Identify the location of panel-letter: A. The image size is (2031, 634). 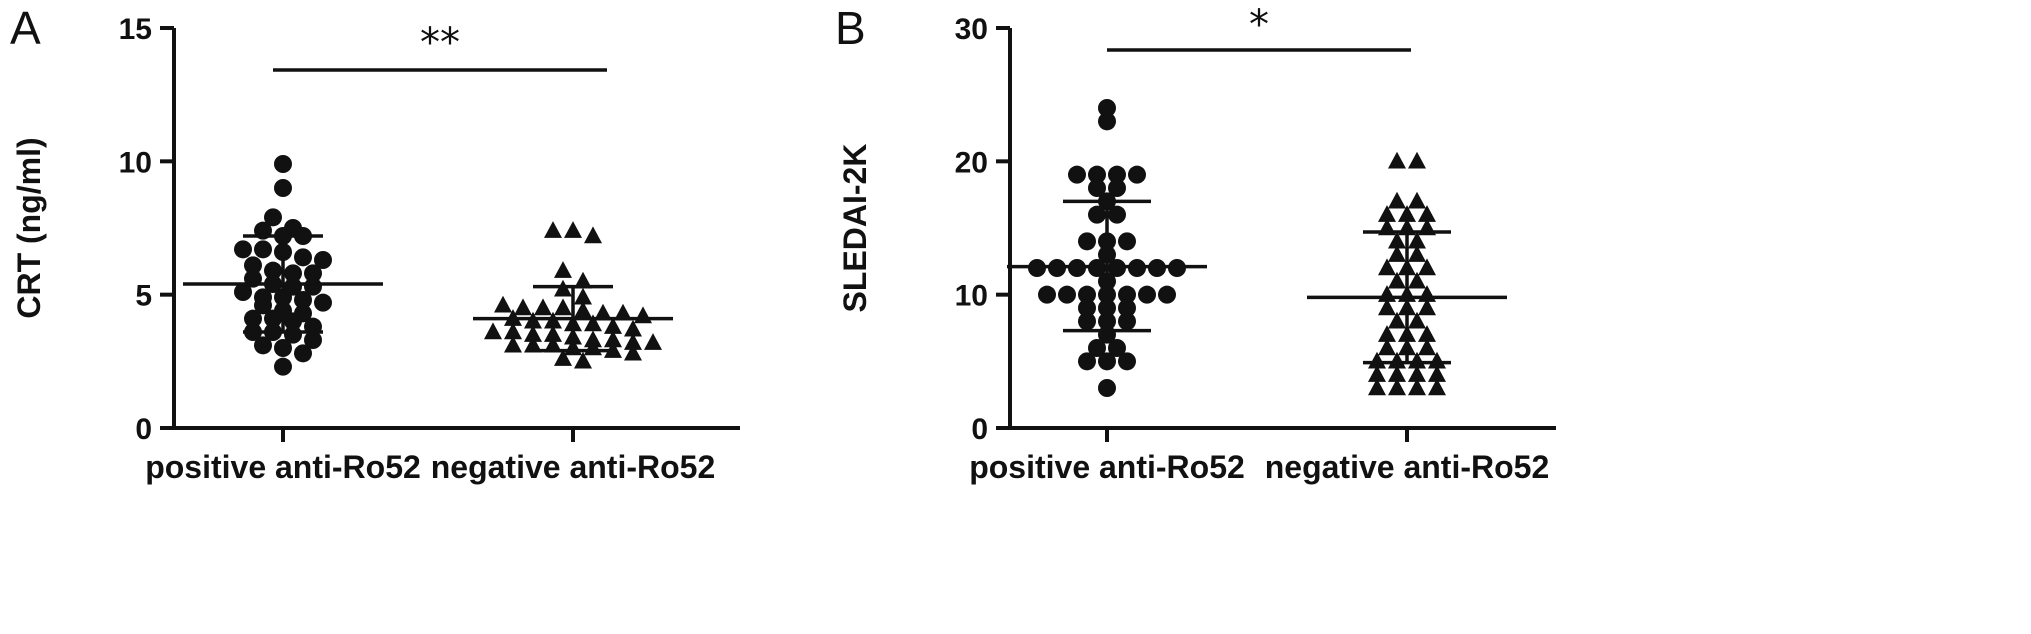
(25, 28).